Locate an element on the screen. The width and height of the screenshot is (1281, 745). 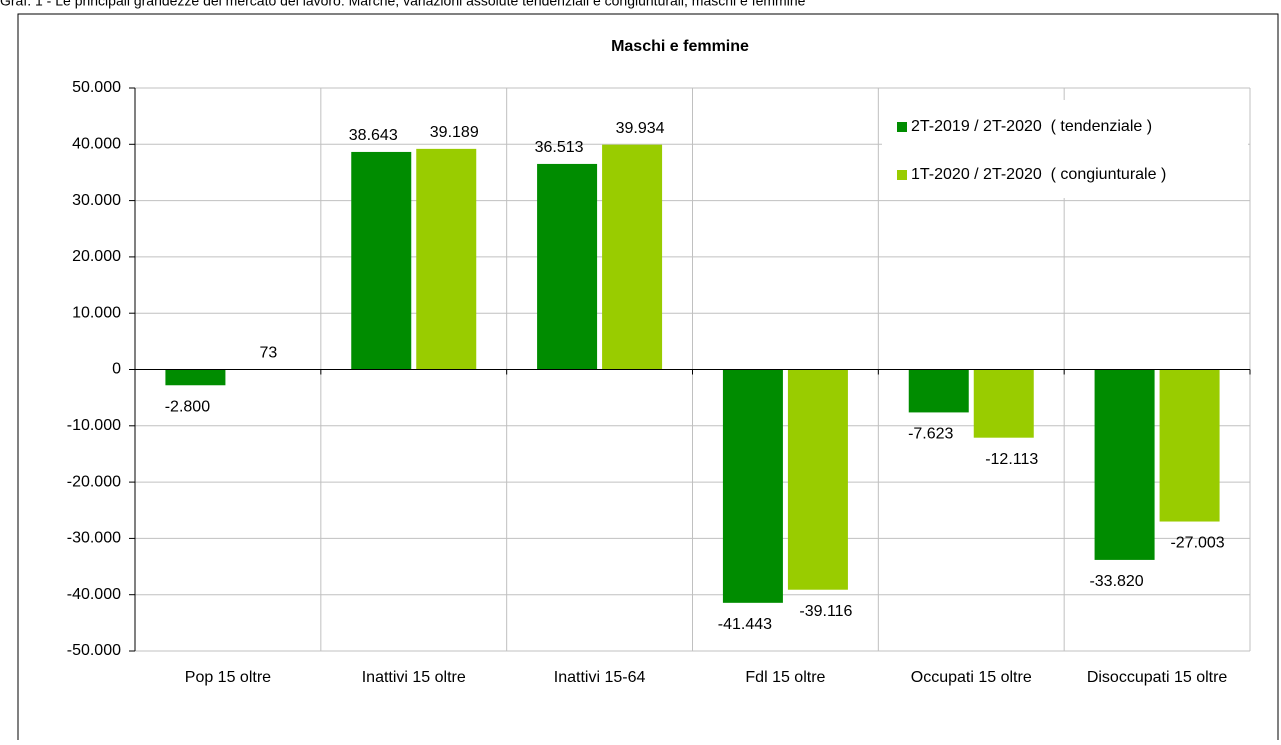
x-tick-label: Pop 15 oltre is located at coordinates (228, 677).